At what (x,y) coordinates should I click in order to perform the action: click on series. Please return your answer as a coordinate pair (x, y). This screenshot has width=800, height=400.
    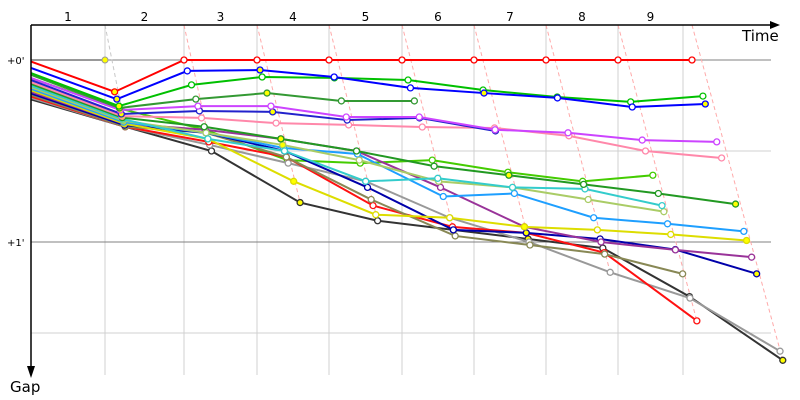
    Looking at the image, I should click on (363, 76).